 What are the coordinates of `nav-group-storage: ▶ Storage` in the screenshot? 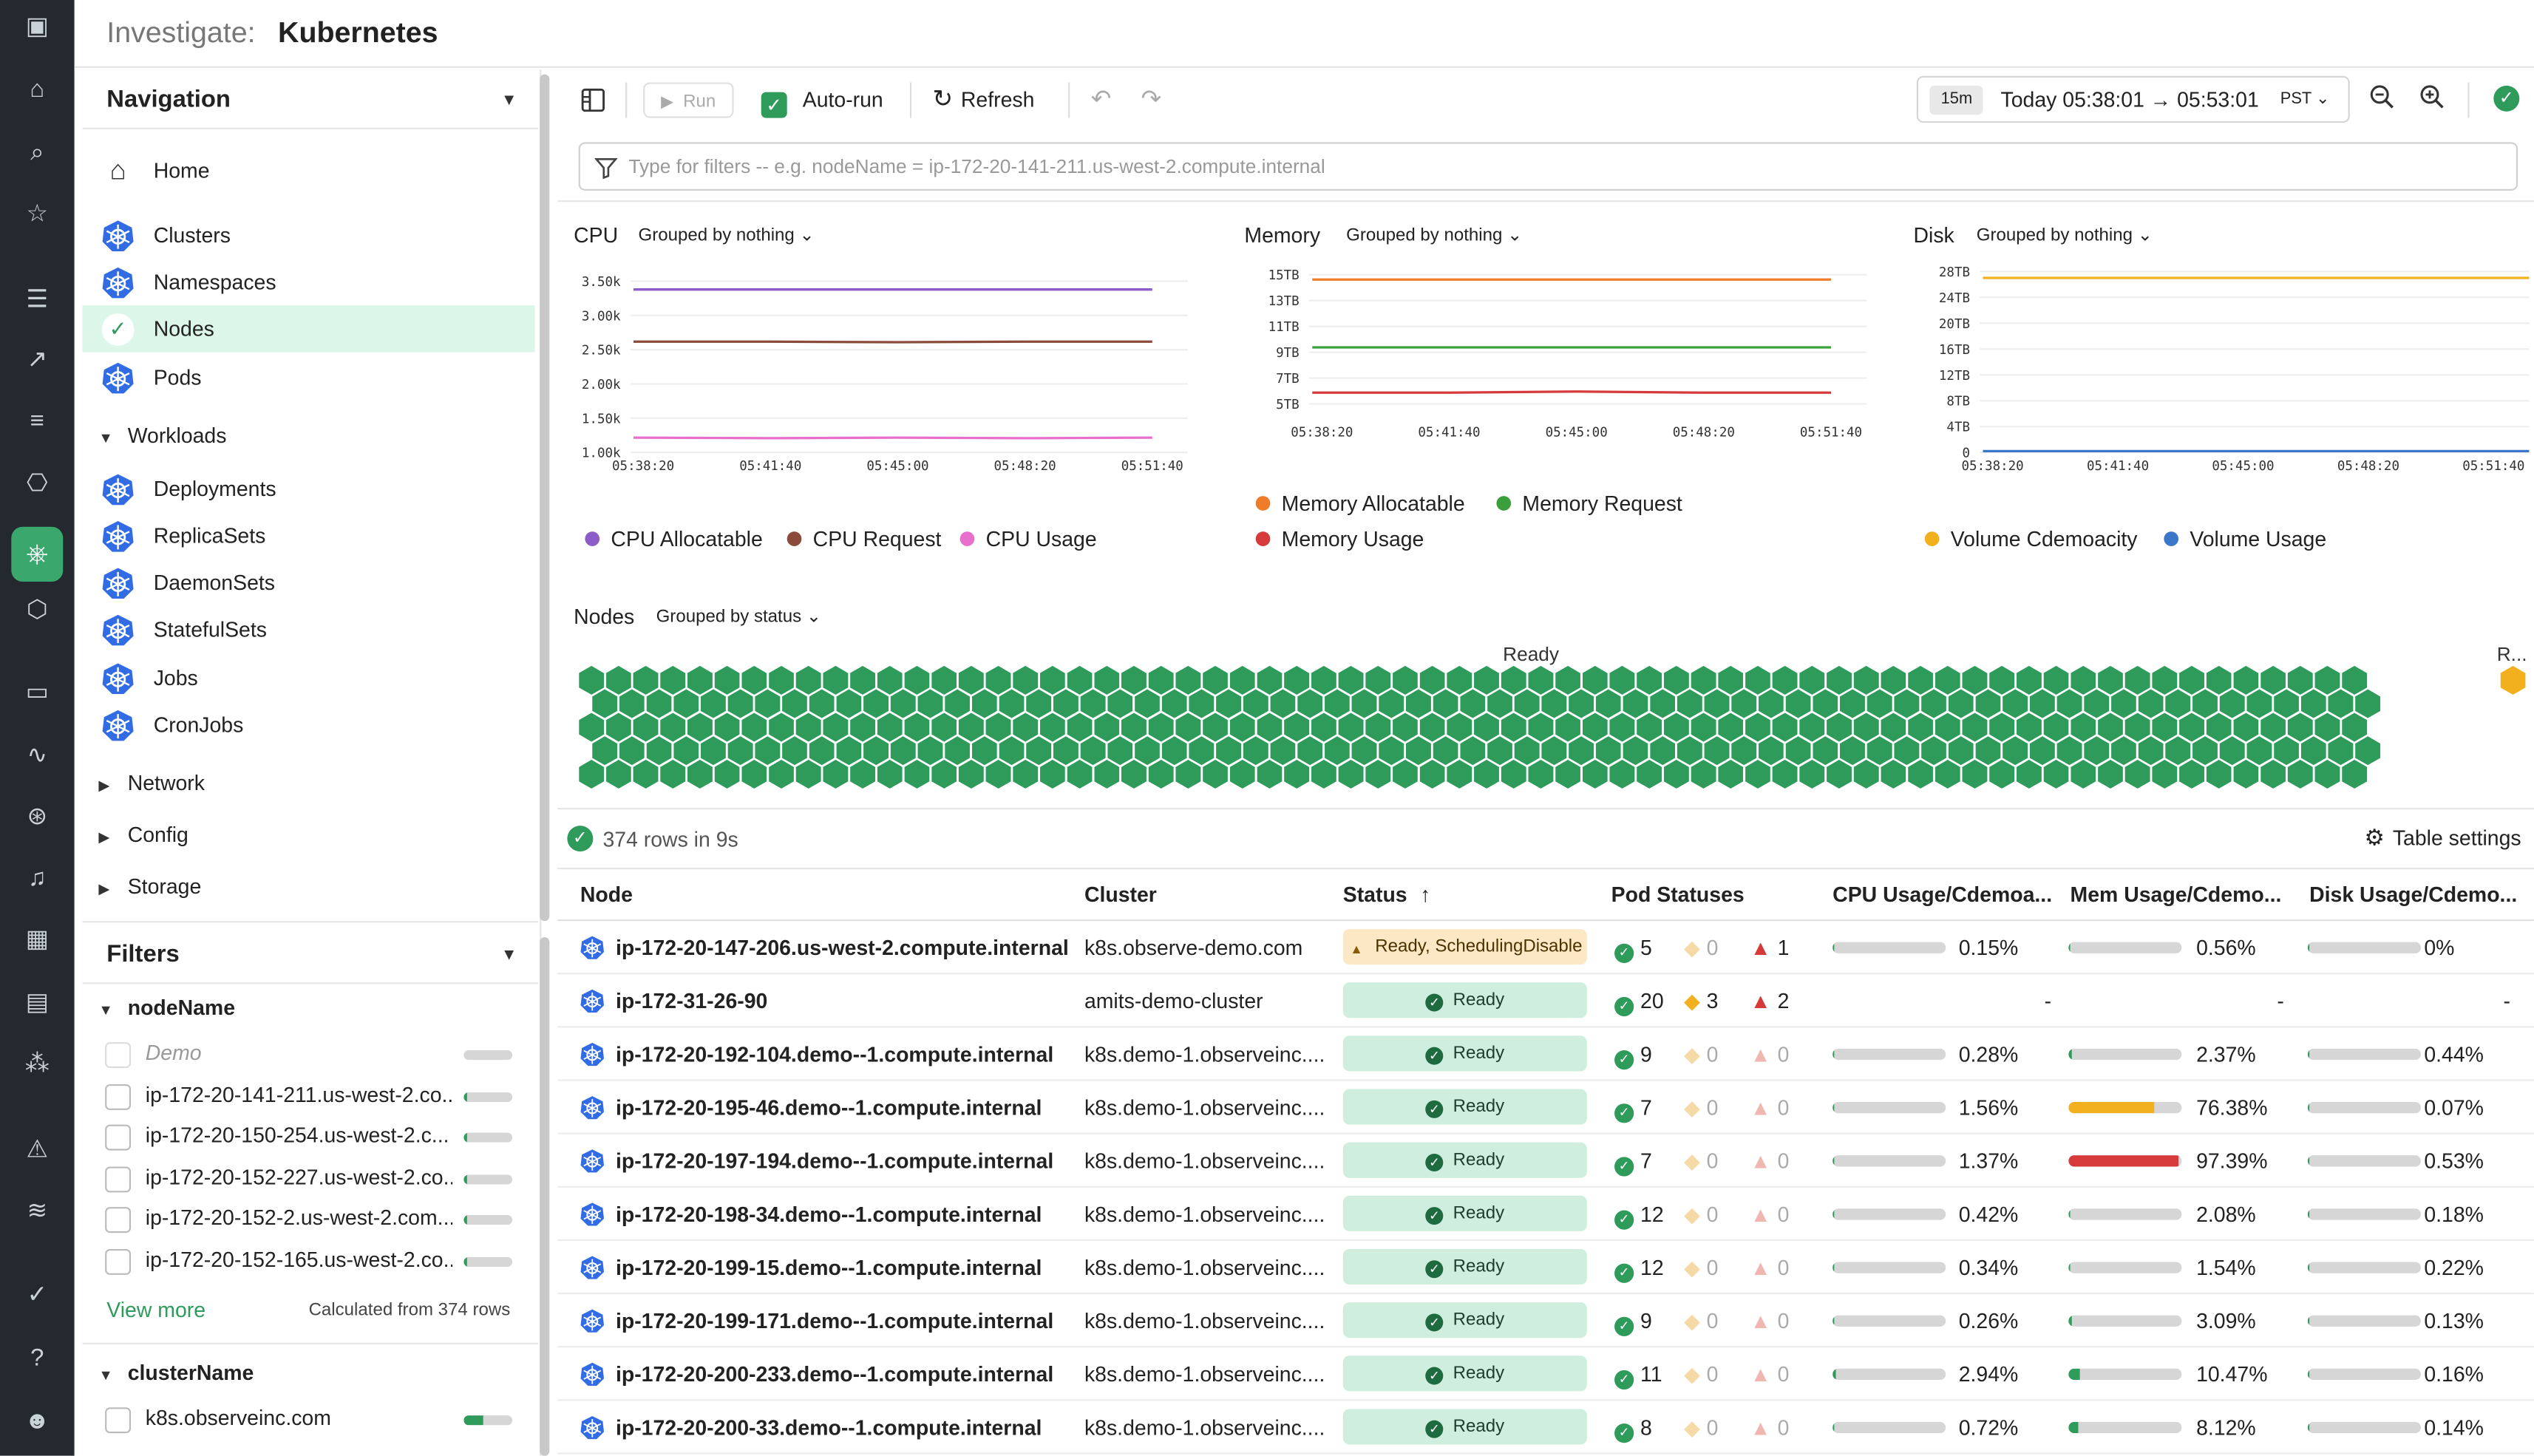 It's located at (149, 886).